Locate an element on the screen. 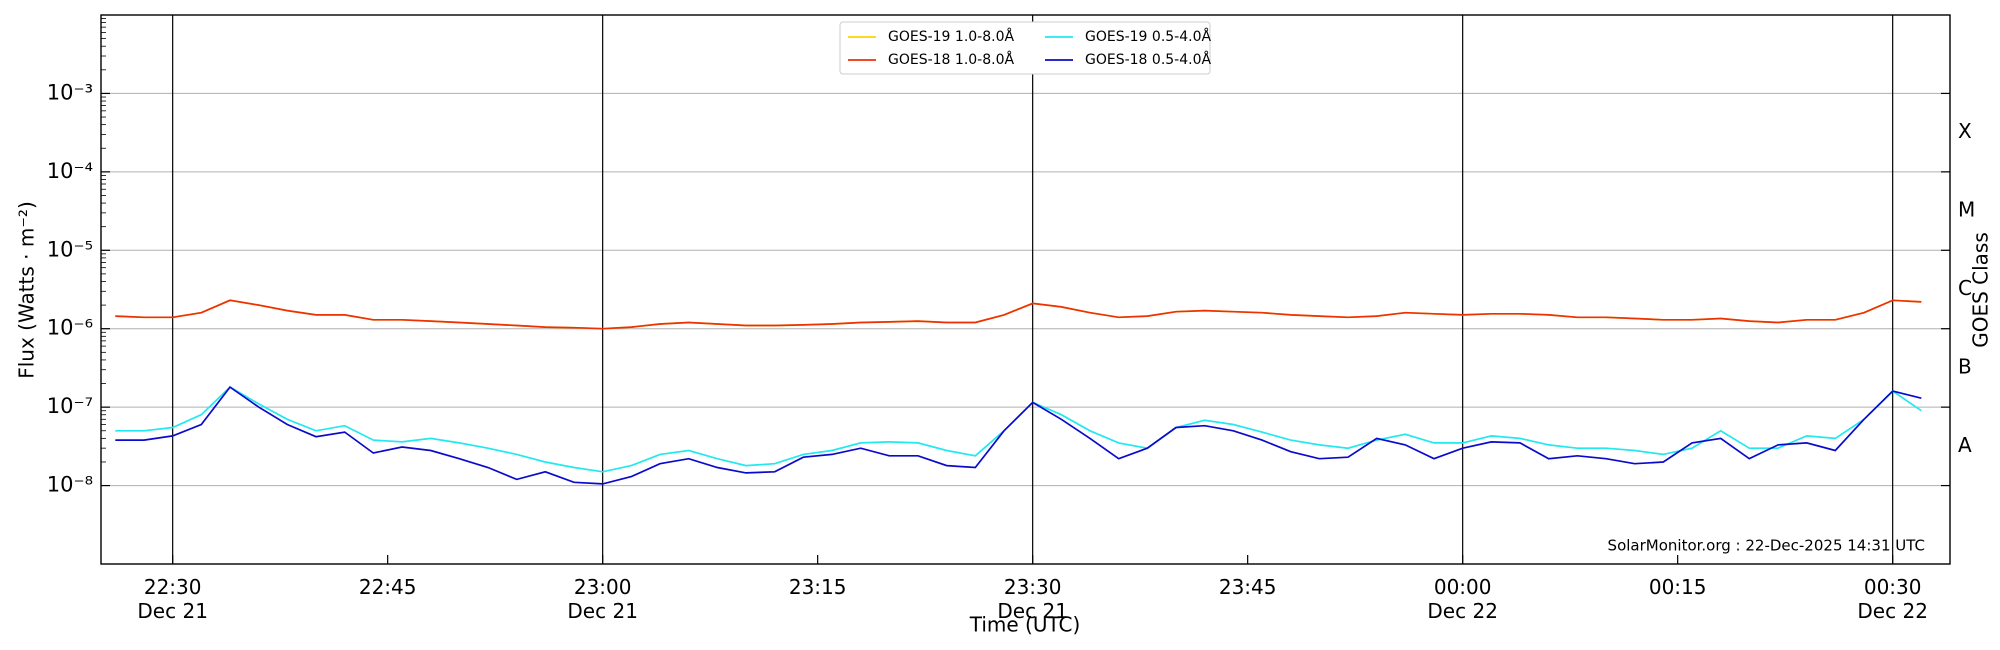 This screenshot has width=2000, height=650. x-tick-label: 23:45 is located at coordinates (1248, 587).